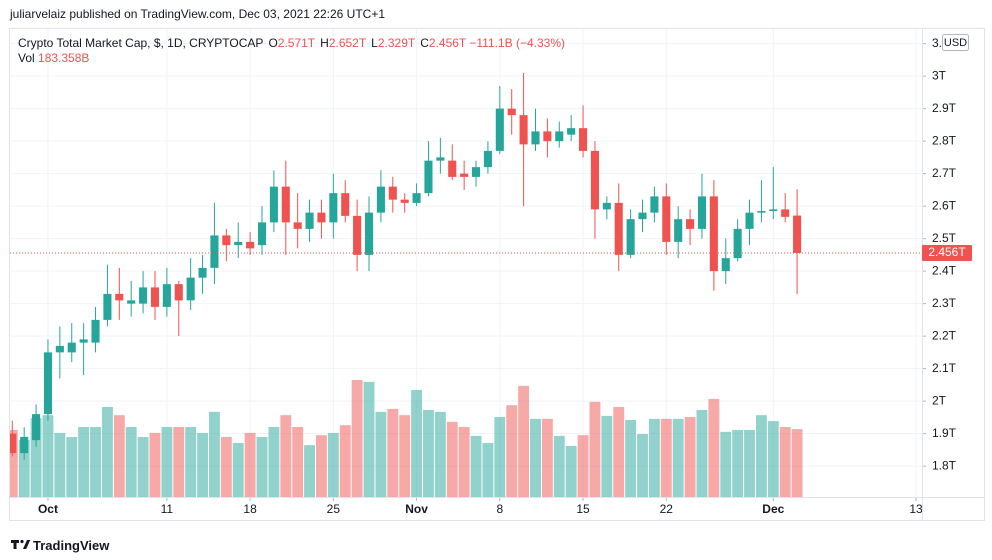  Describe the element at coordinates (71, 545) in the screenshot. I see `footer-brand: TradingView` at that location.